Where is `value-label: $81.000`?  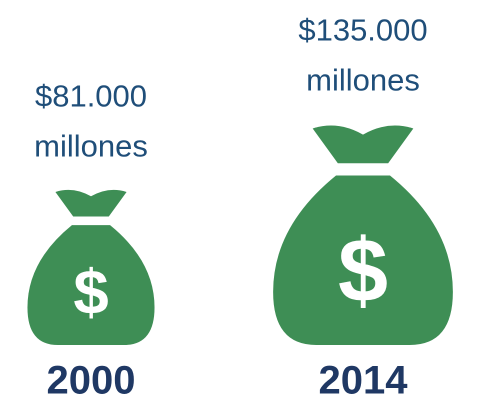 value-label: $81.000 is located at coordinates (91, 95).